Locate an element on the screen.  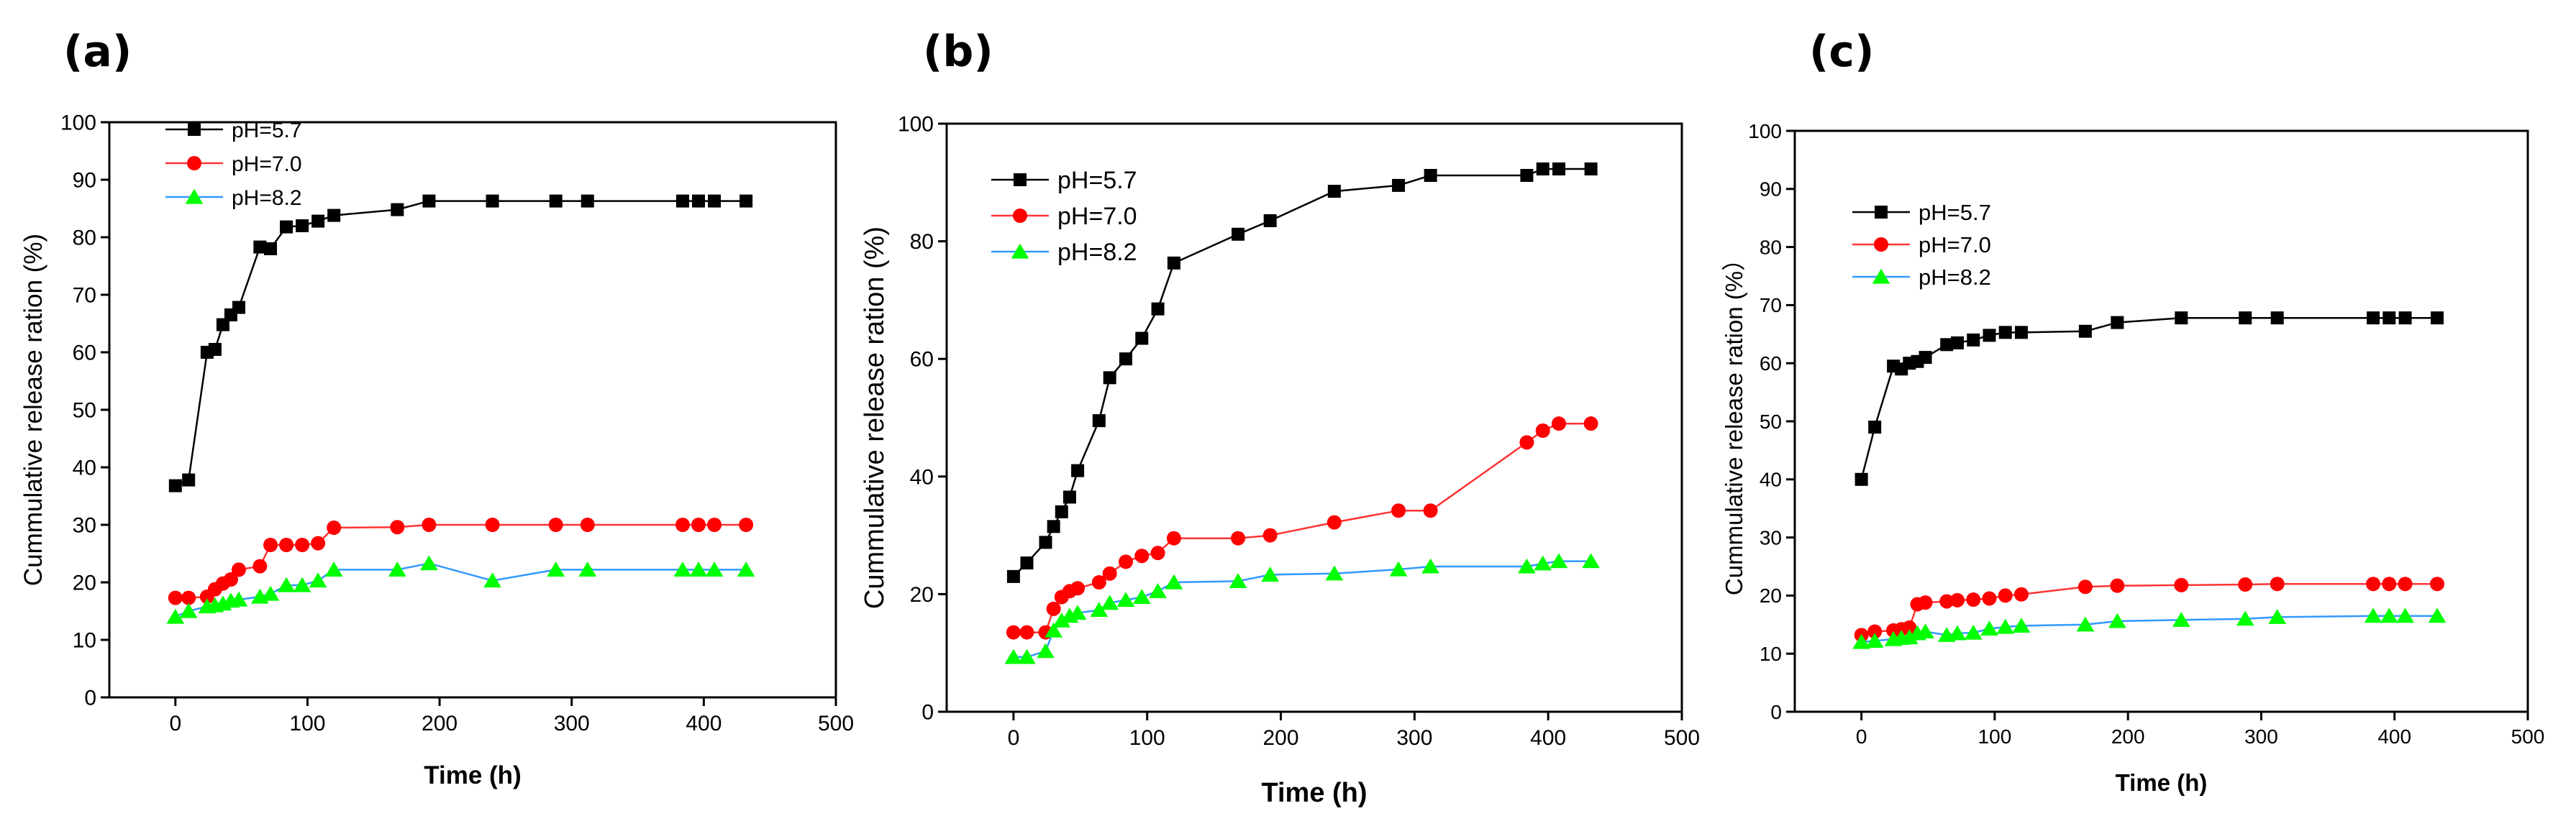
series-line is located at coordinates (1302, 527).